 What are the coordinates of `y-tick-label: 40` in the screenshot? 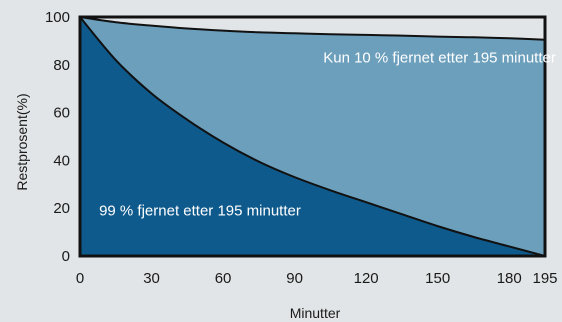 It's located at (61, 160).